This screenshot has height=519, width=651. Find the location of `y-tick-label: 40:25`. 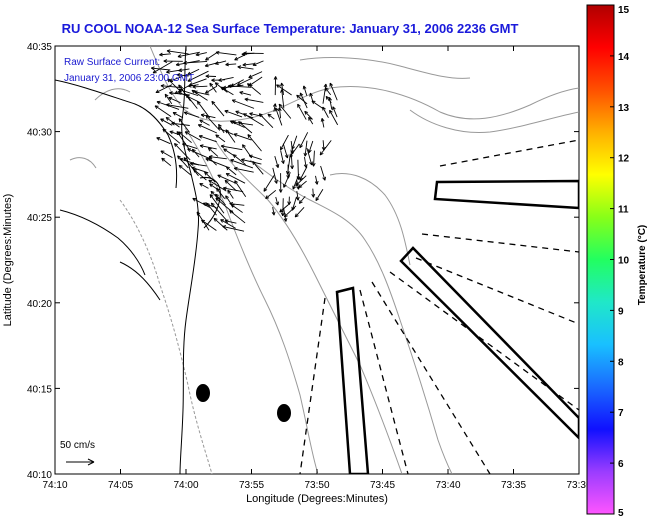

y-tick-label: 40:25 is located at coordinates (39, 218).